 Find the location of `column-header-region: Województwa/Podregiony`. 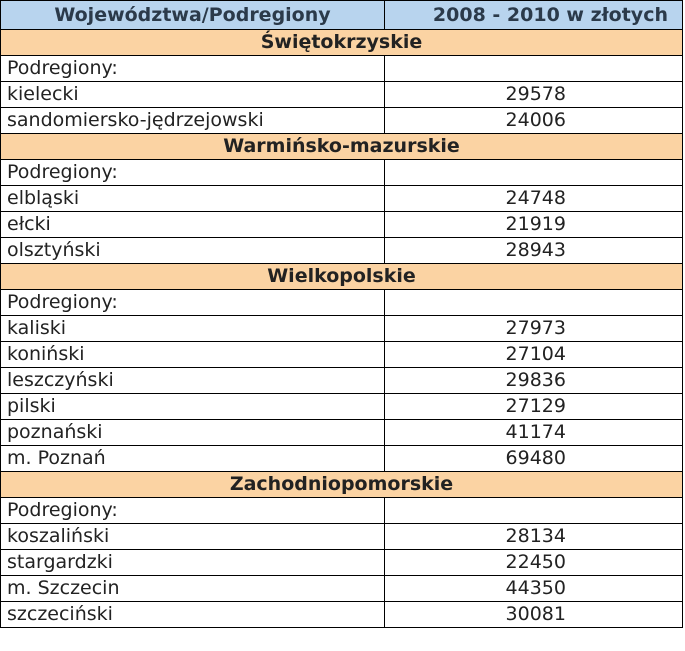

column-header-region: Województwa/Podregiony is located at coordinates (192, 15).